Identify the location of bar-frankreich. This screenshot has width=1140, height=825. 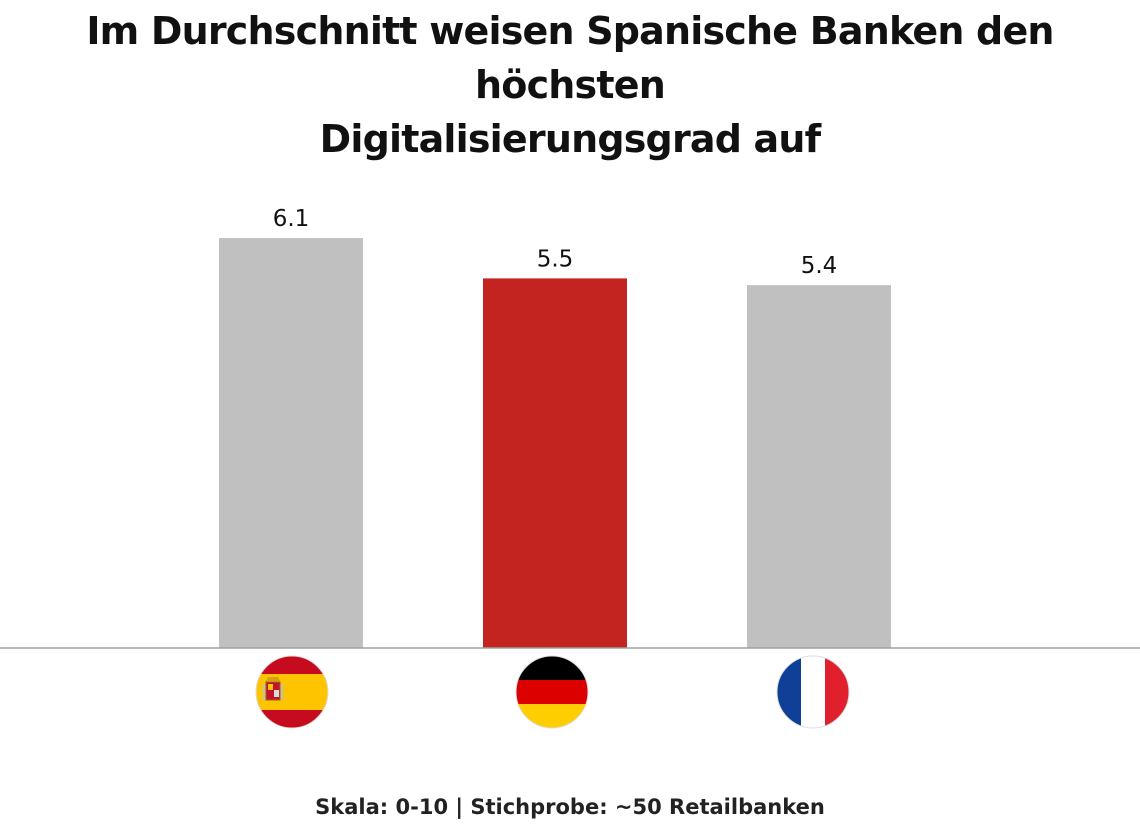
(819, 466).